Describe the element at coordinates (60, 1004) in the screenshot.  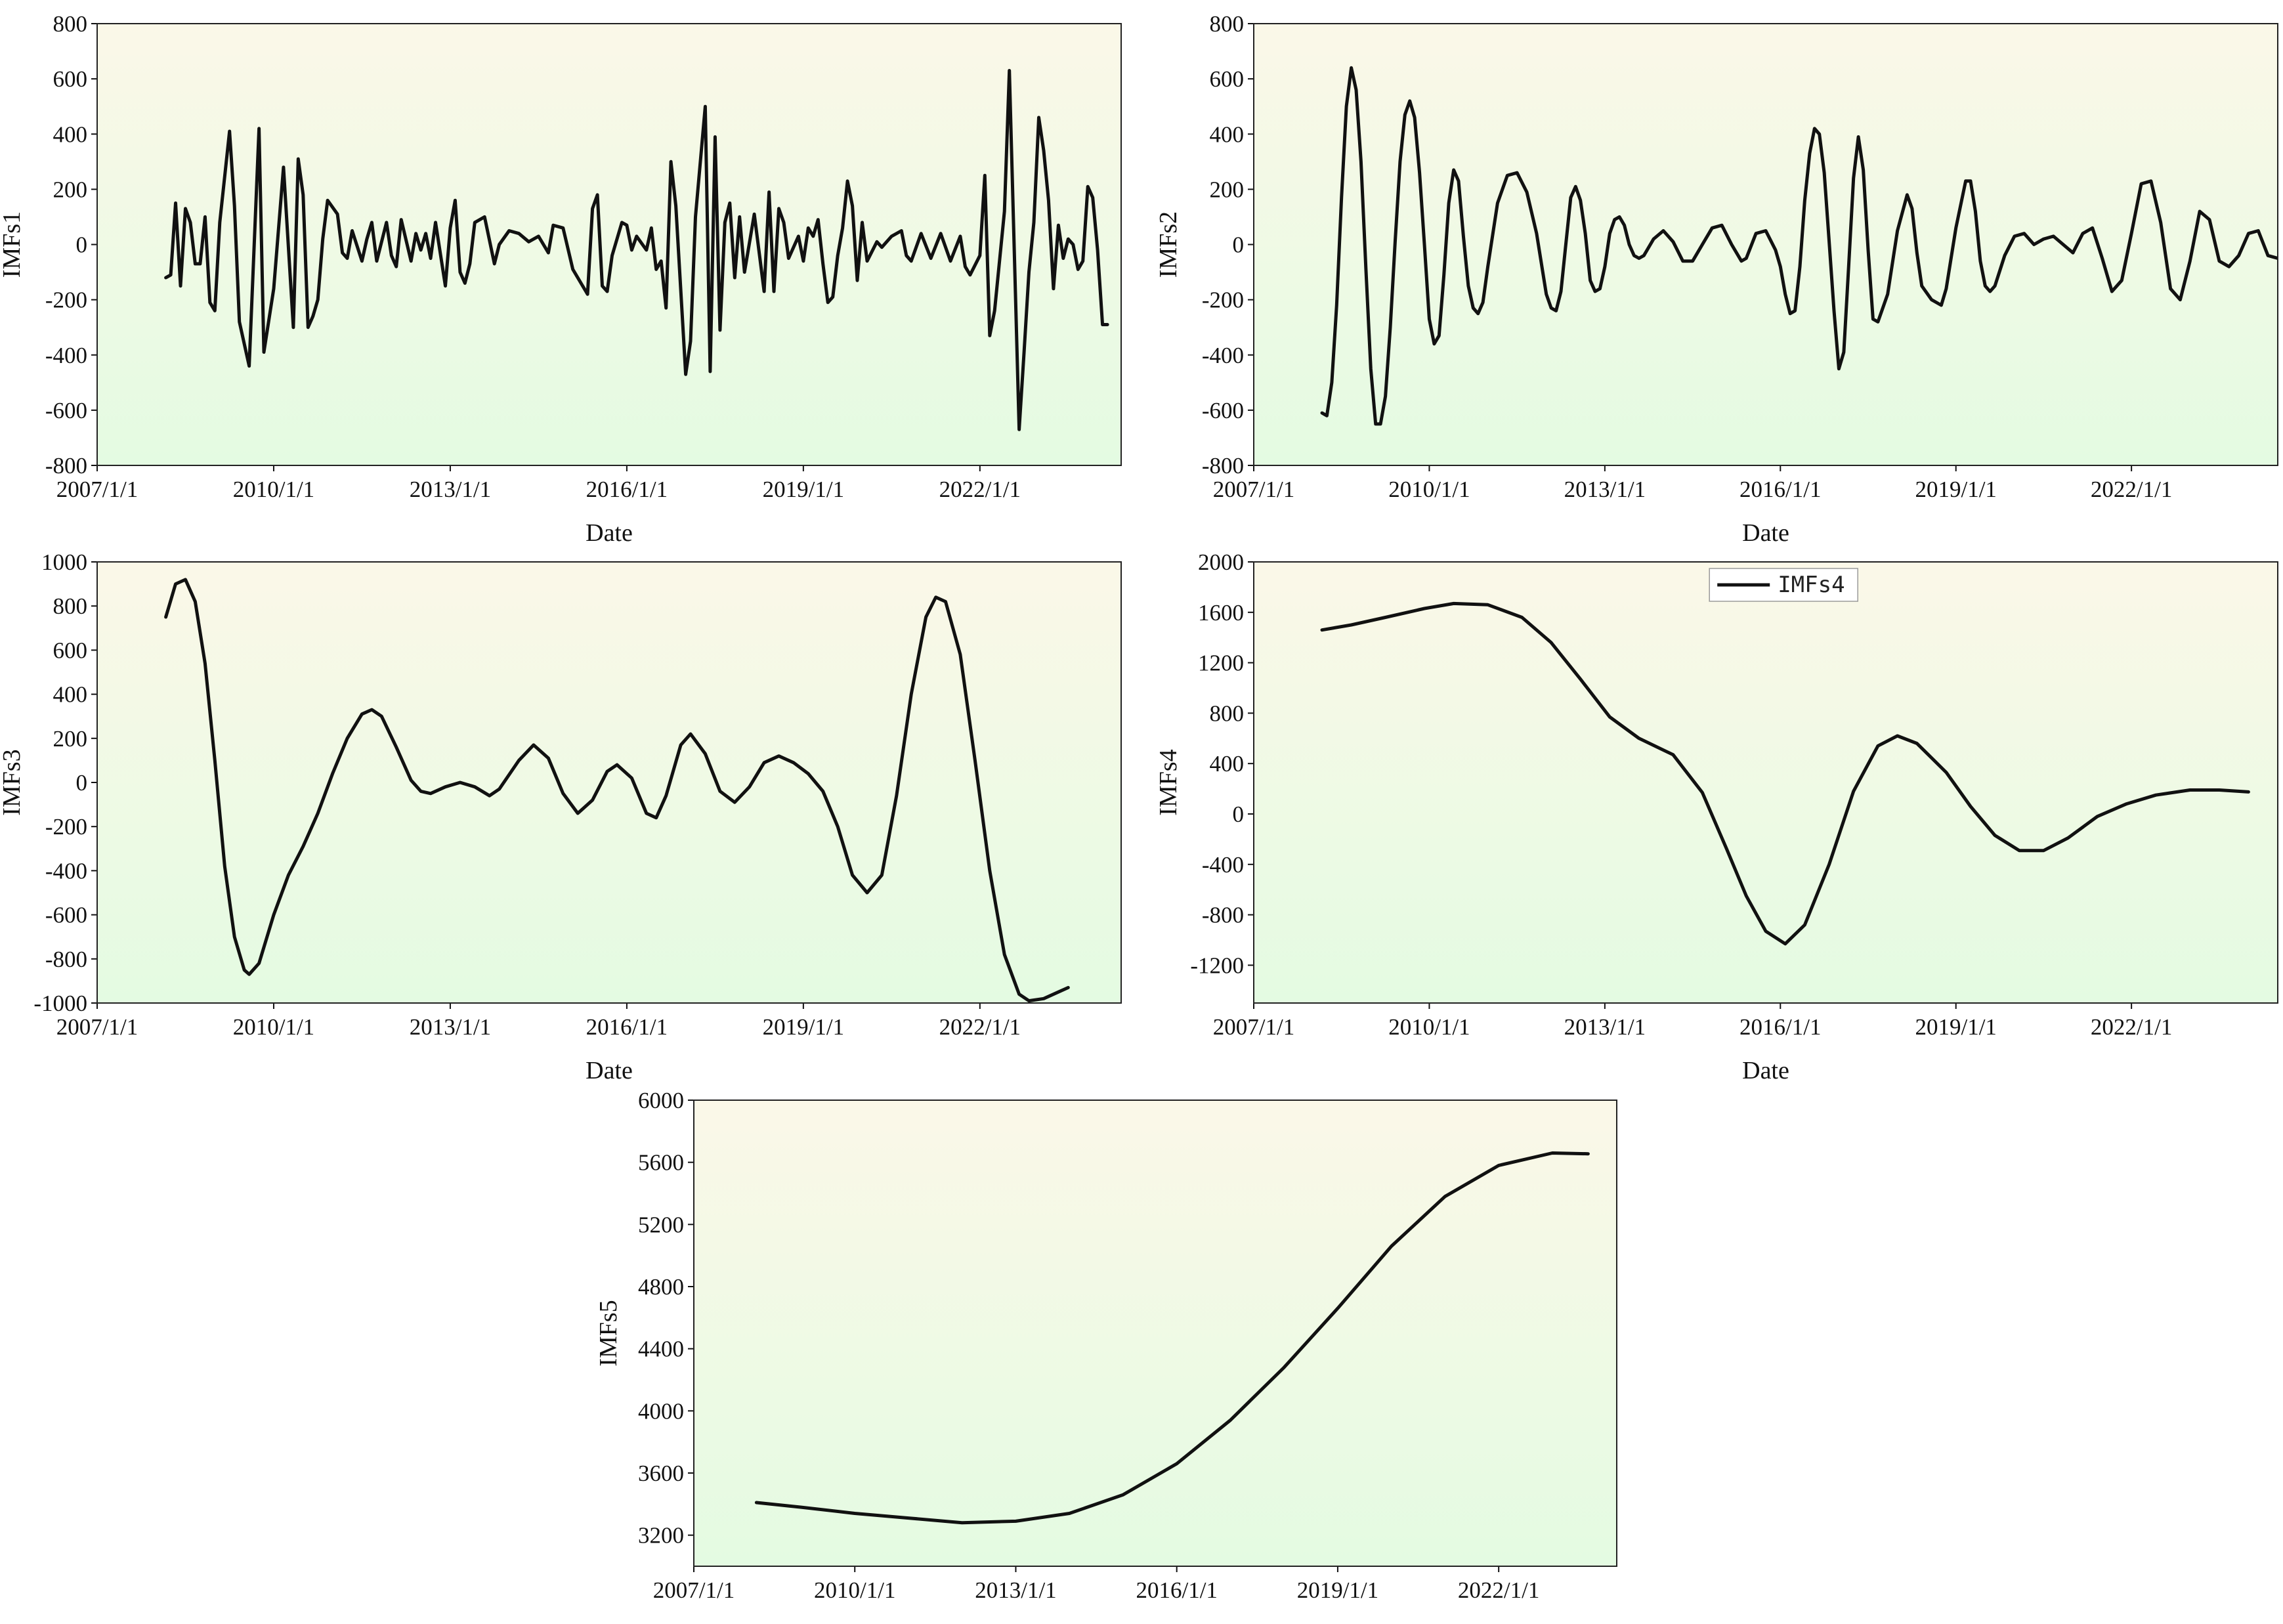
I see `y-tick-label: -1000` at that location.